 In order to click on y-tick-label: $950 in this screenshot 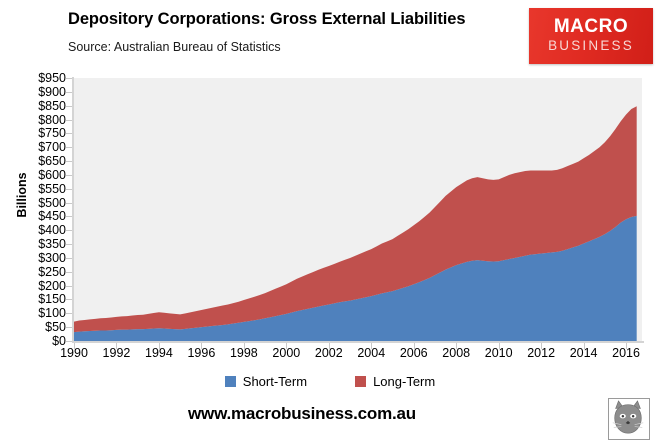, I will do `click(52, 78)`.